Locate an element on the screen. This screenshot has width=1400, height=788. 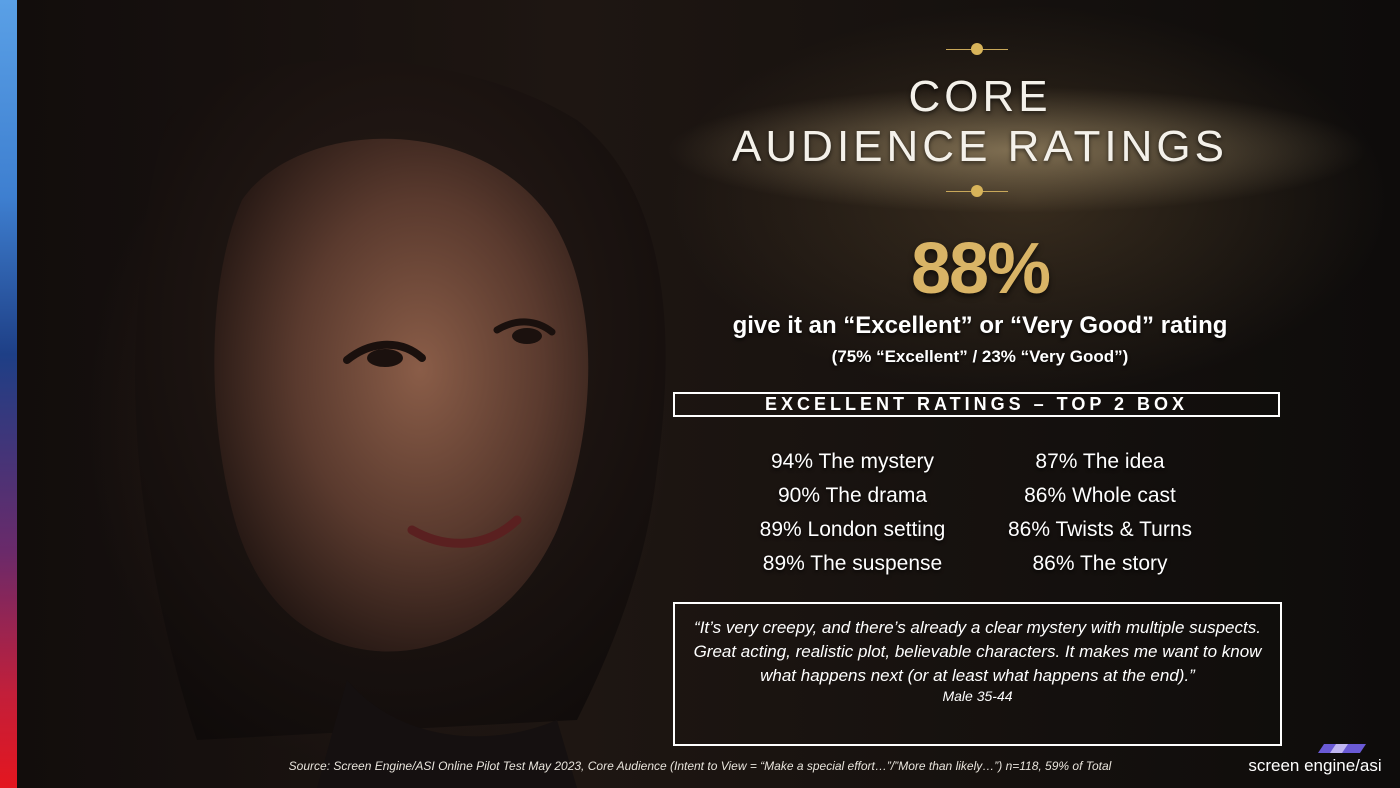
title-line-1: CORE is located at coordinates (980, 96).